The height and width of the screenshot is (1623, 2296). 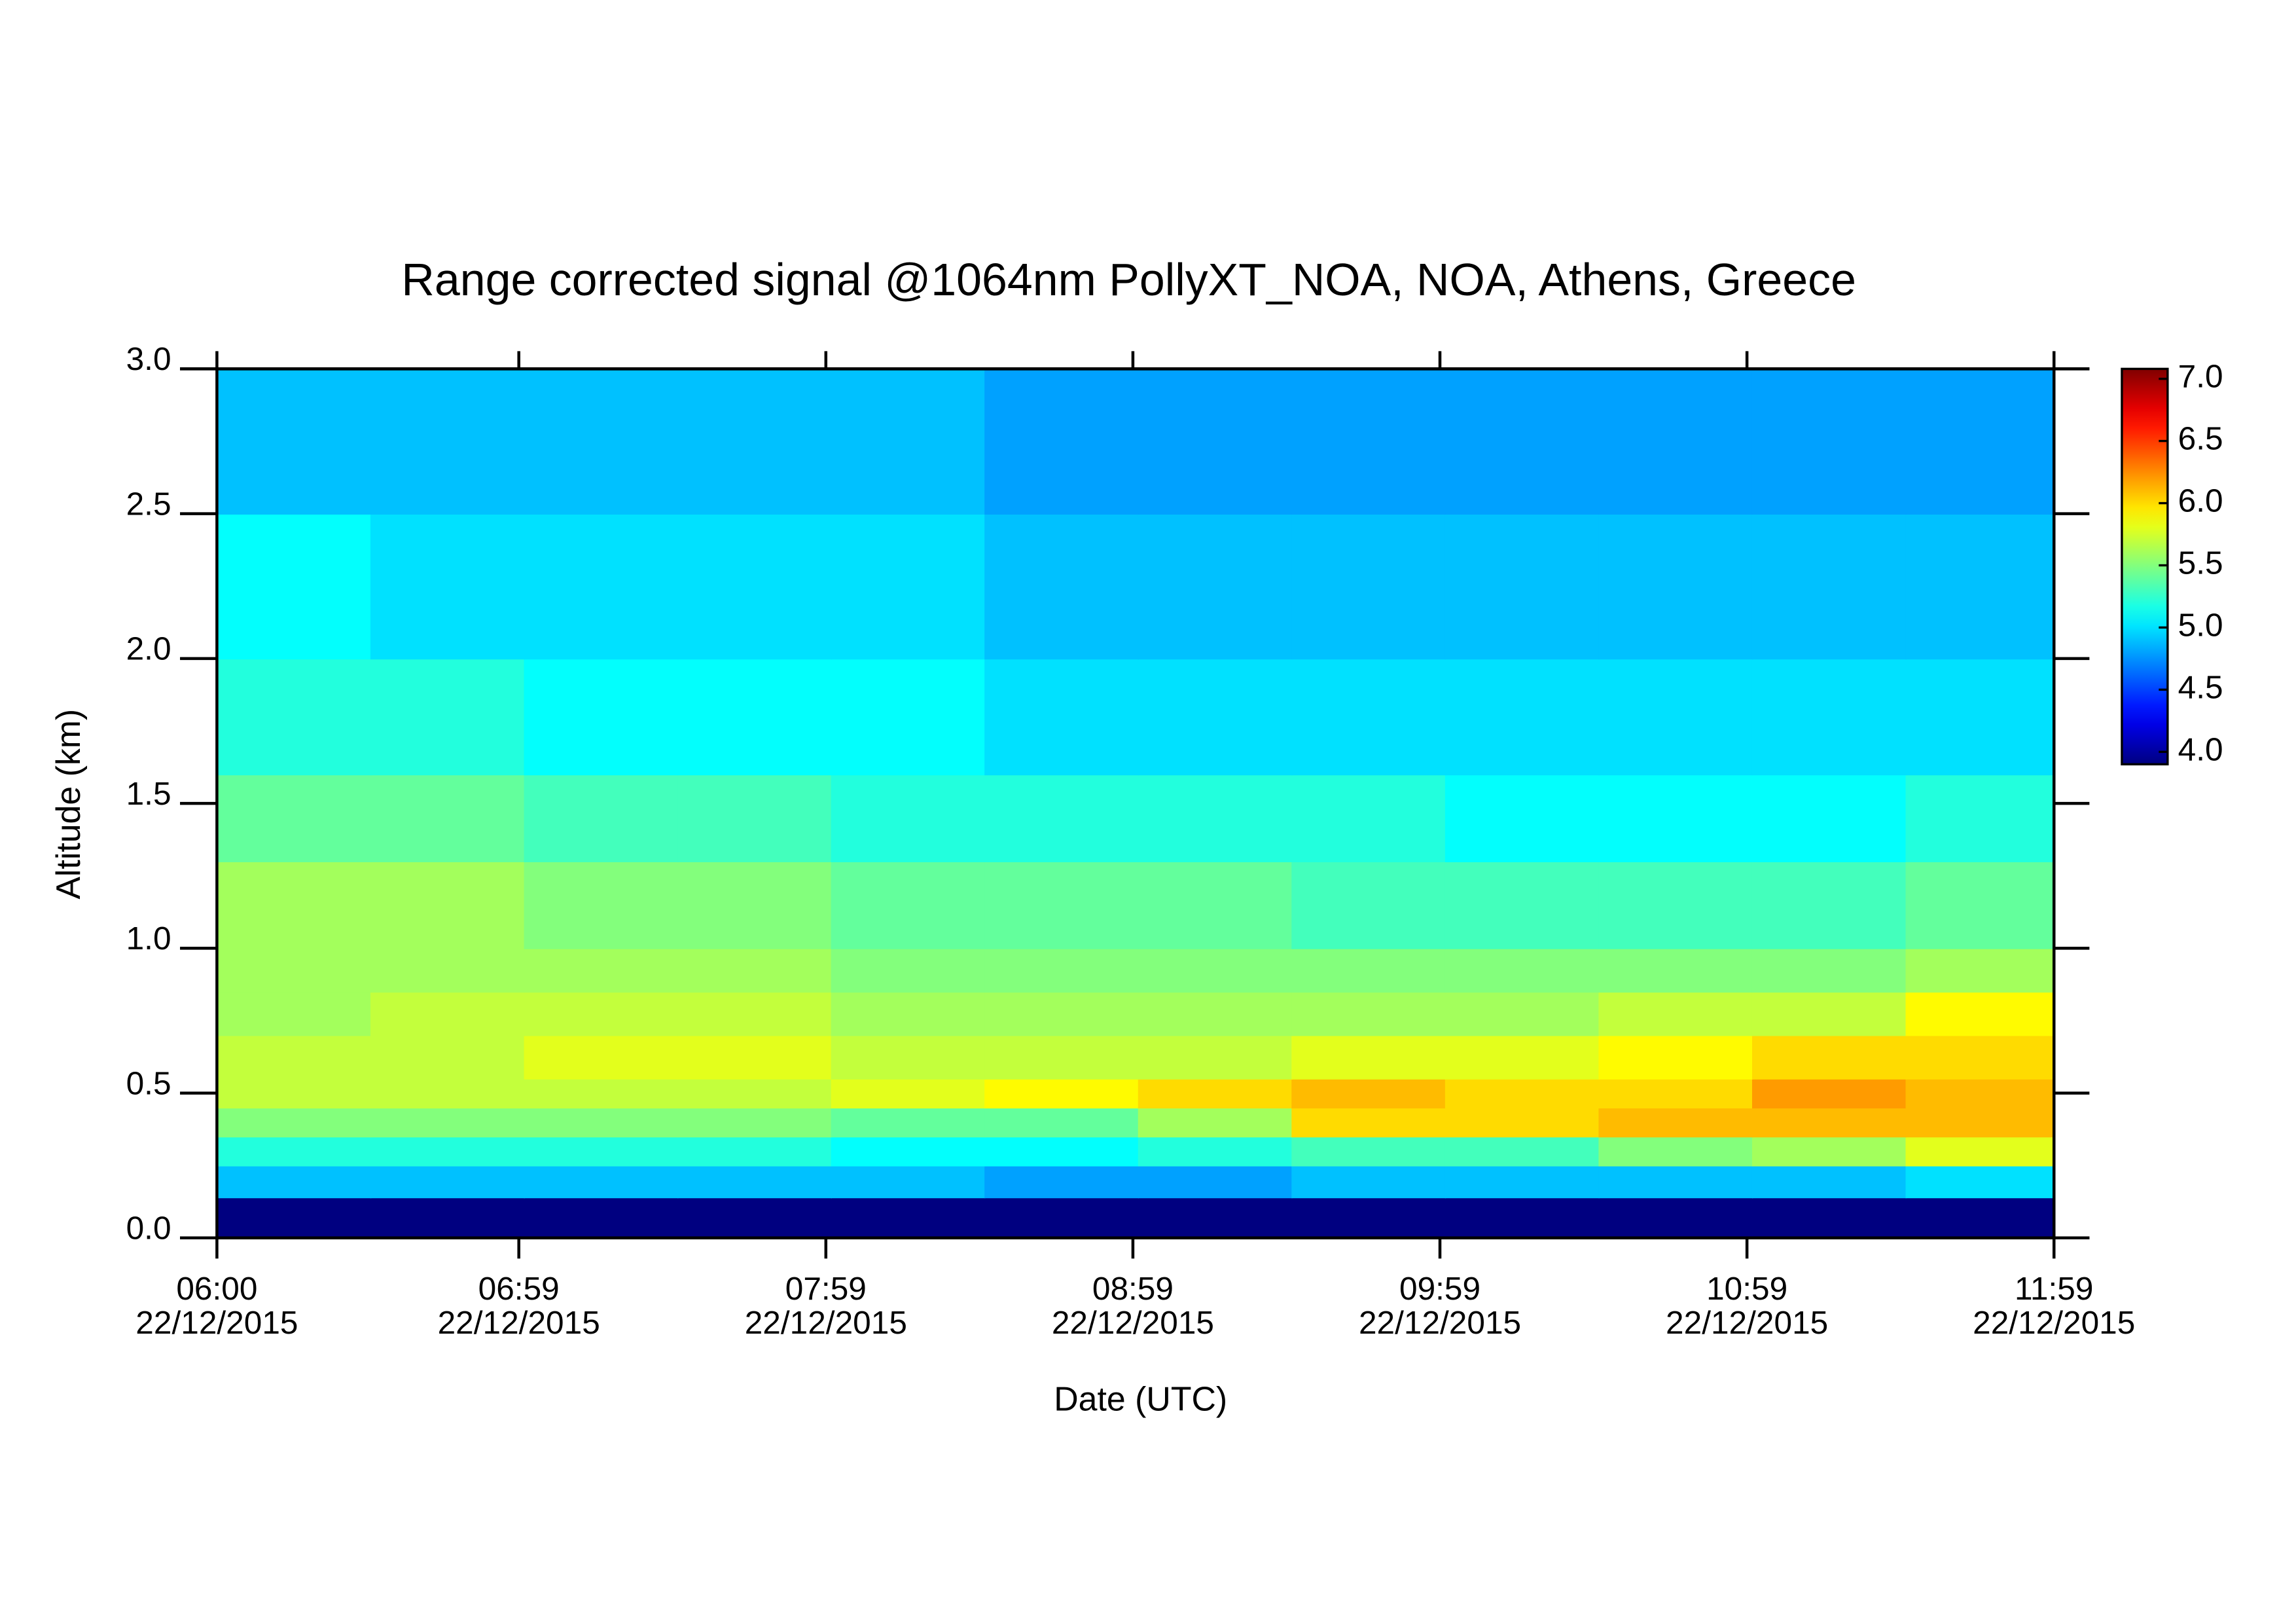 I want to click on colorbar-tick-label: 5.0, so click(x=2200, y=625).